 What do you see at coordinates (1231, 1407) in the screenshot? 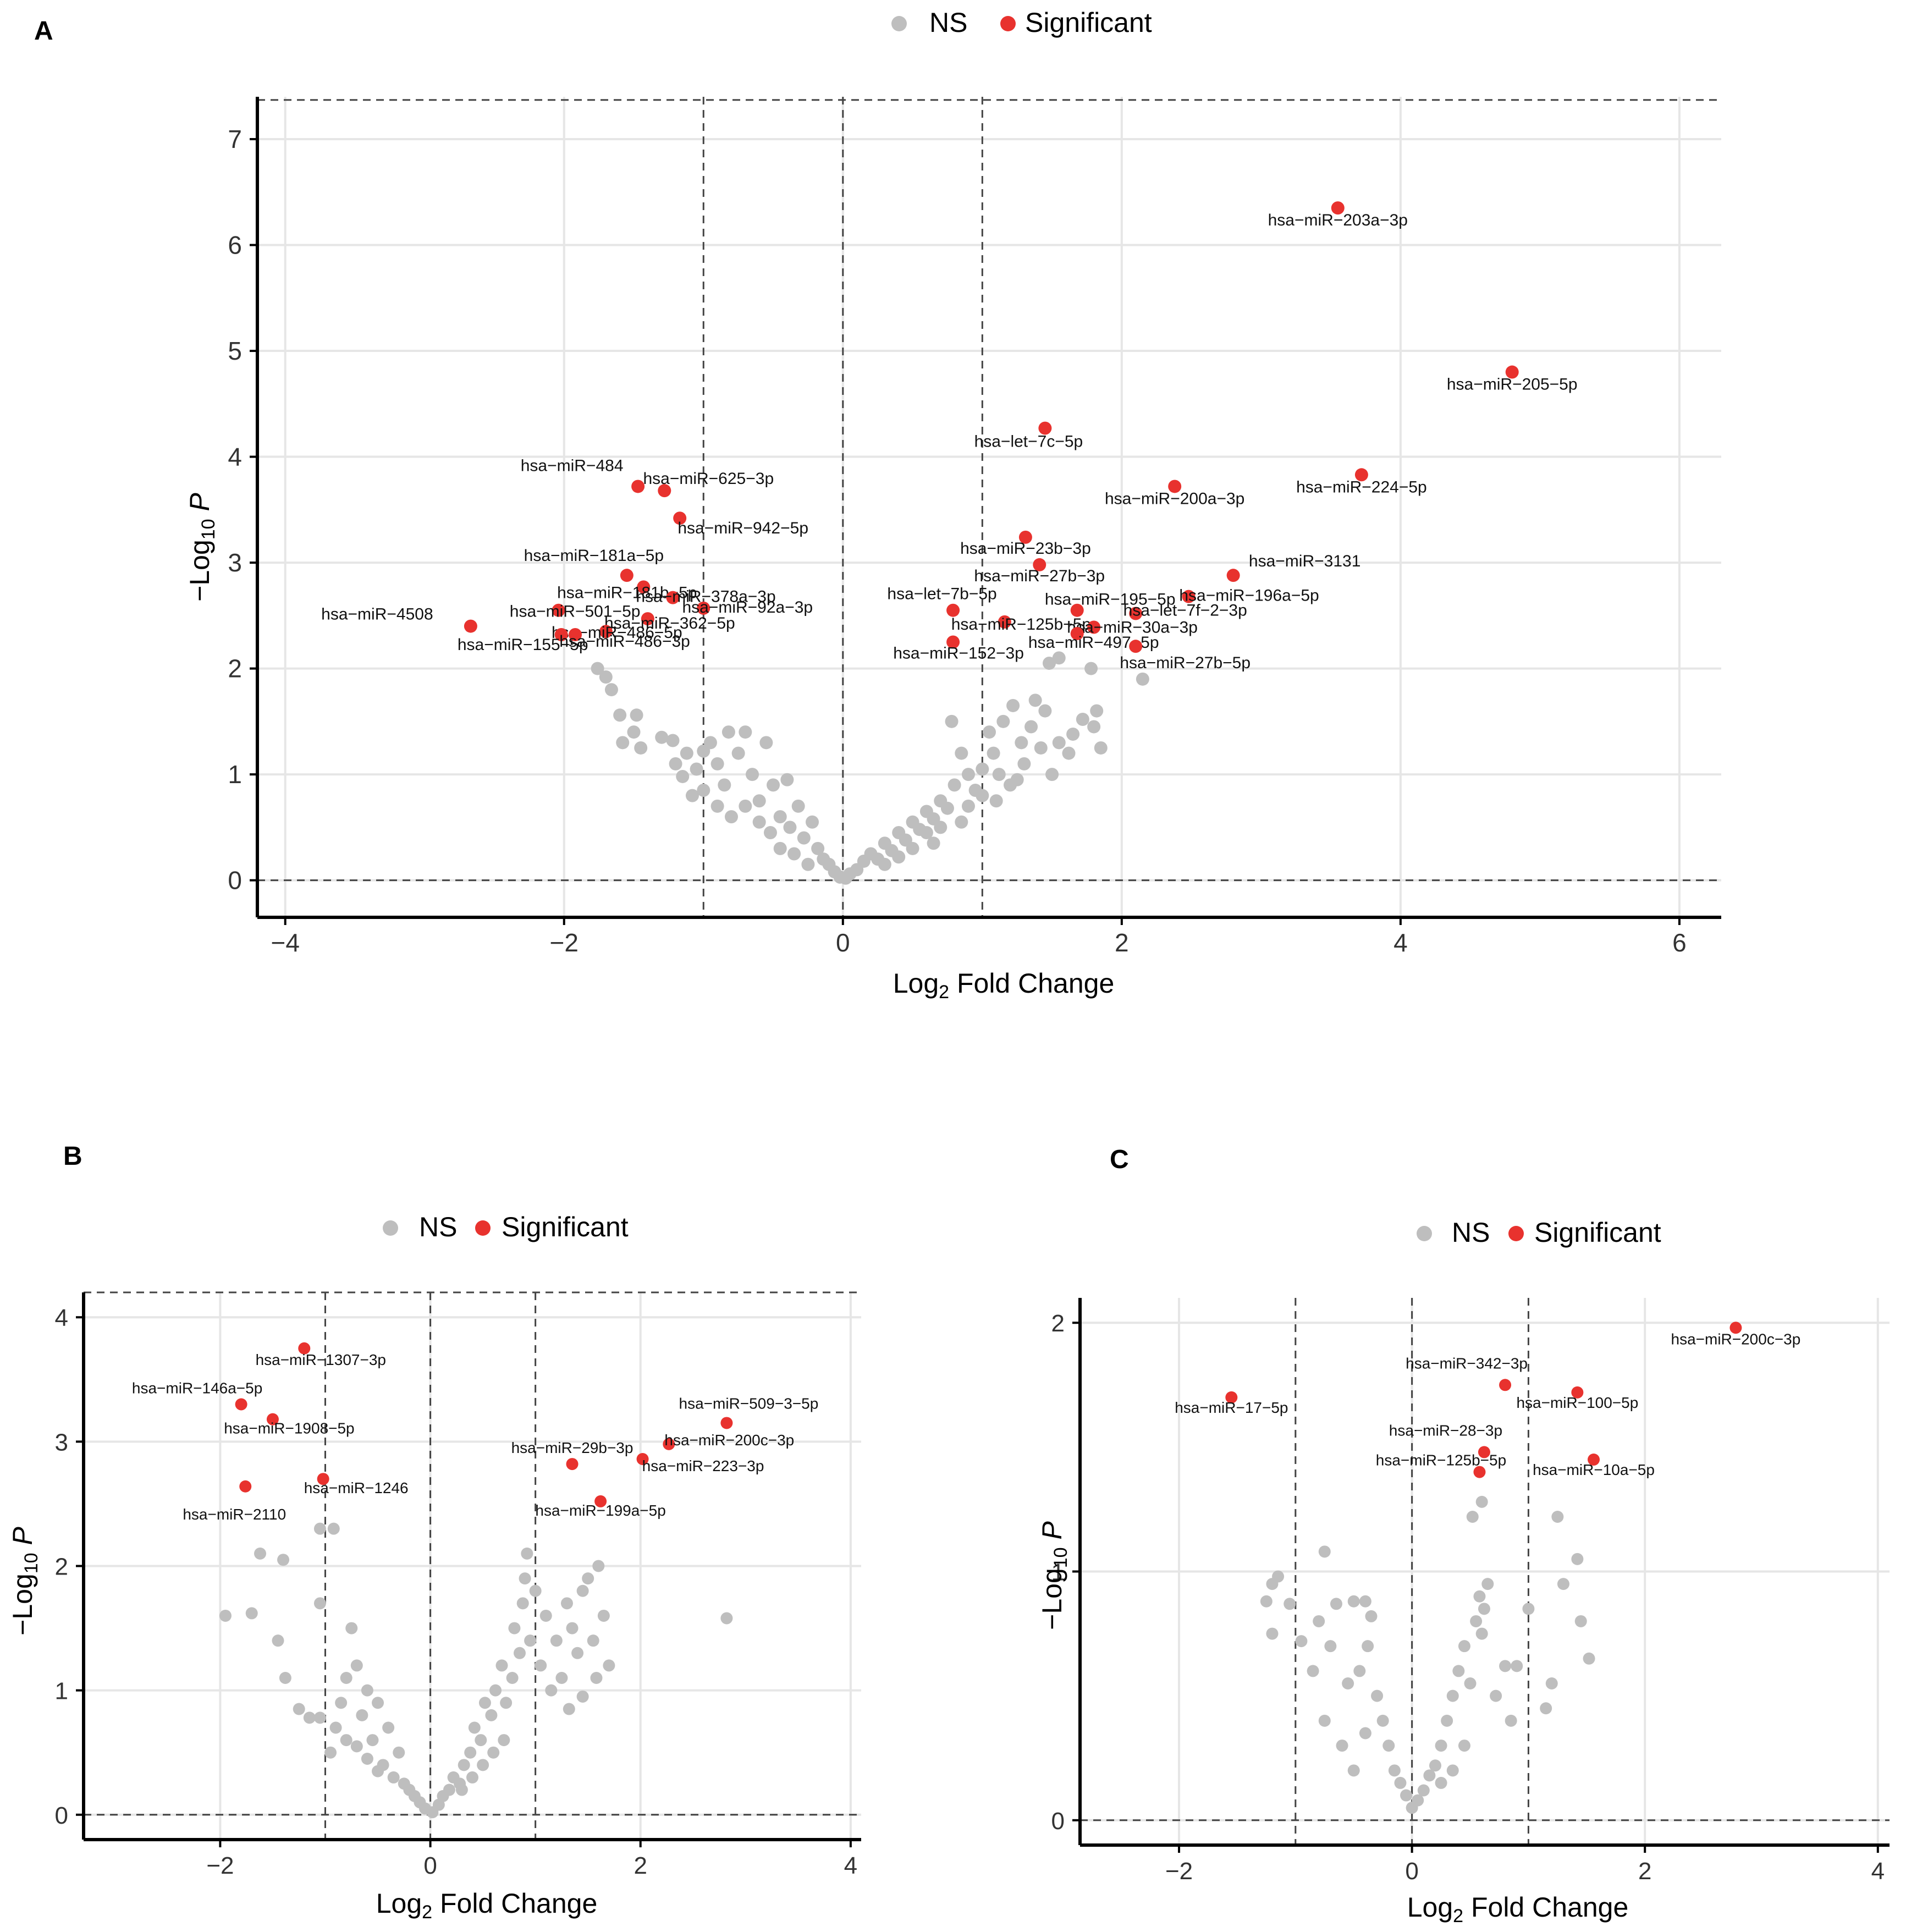
I see `point-label: hsa−miR−17−5p` at bounding box center [1231, 1407].